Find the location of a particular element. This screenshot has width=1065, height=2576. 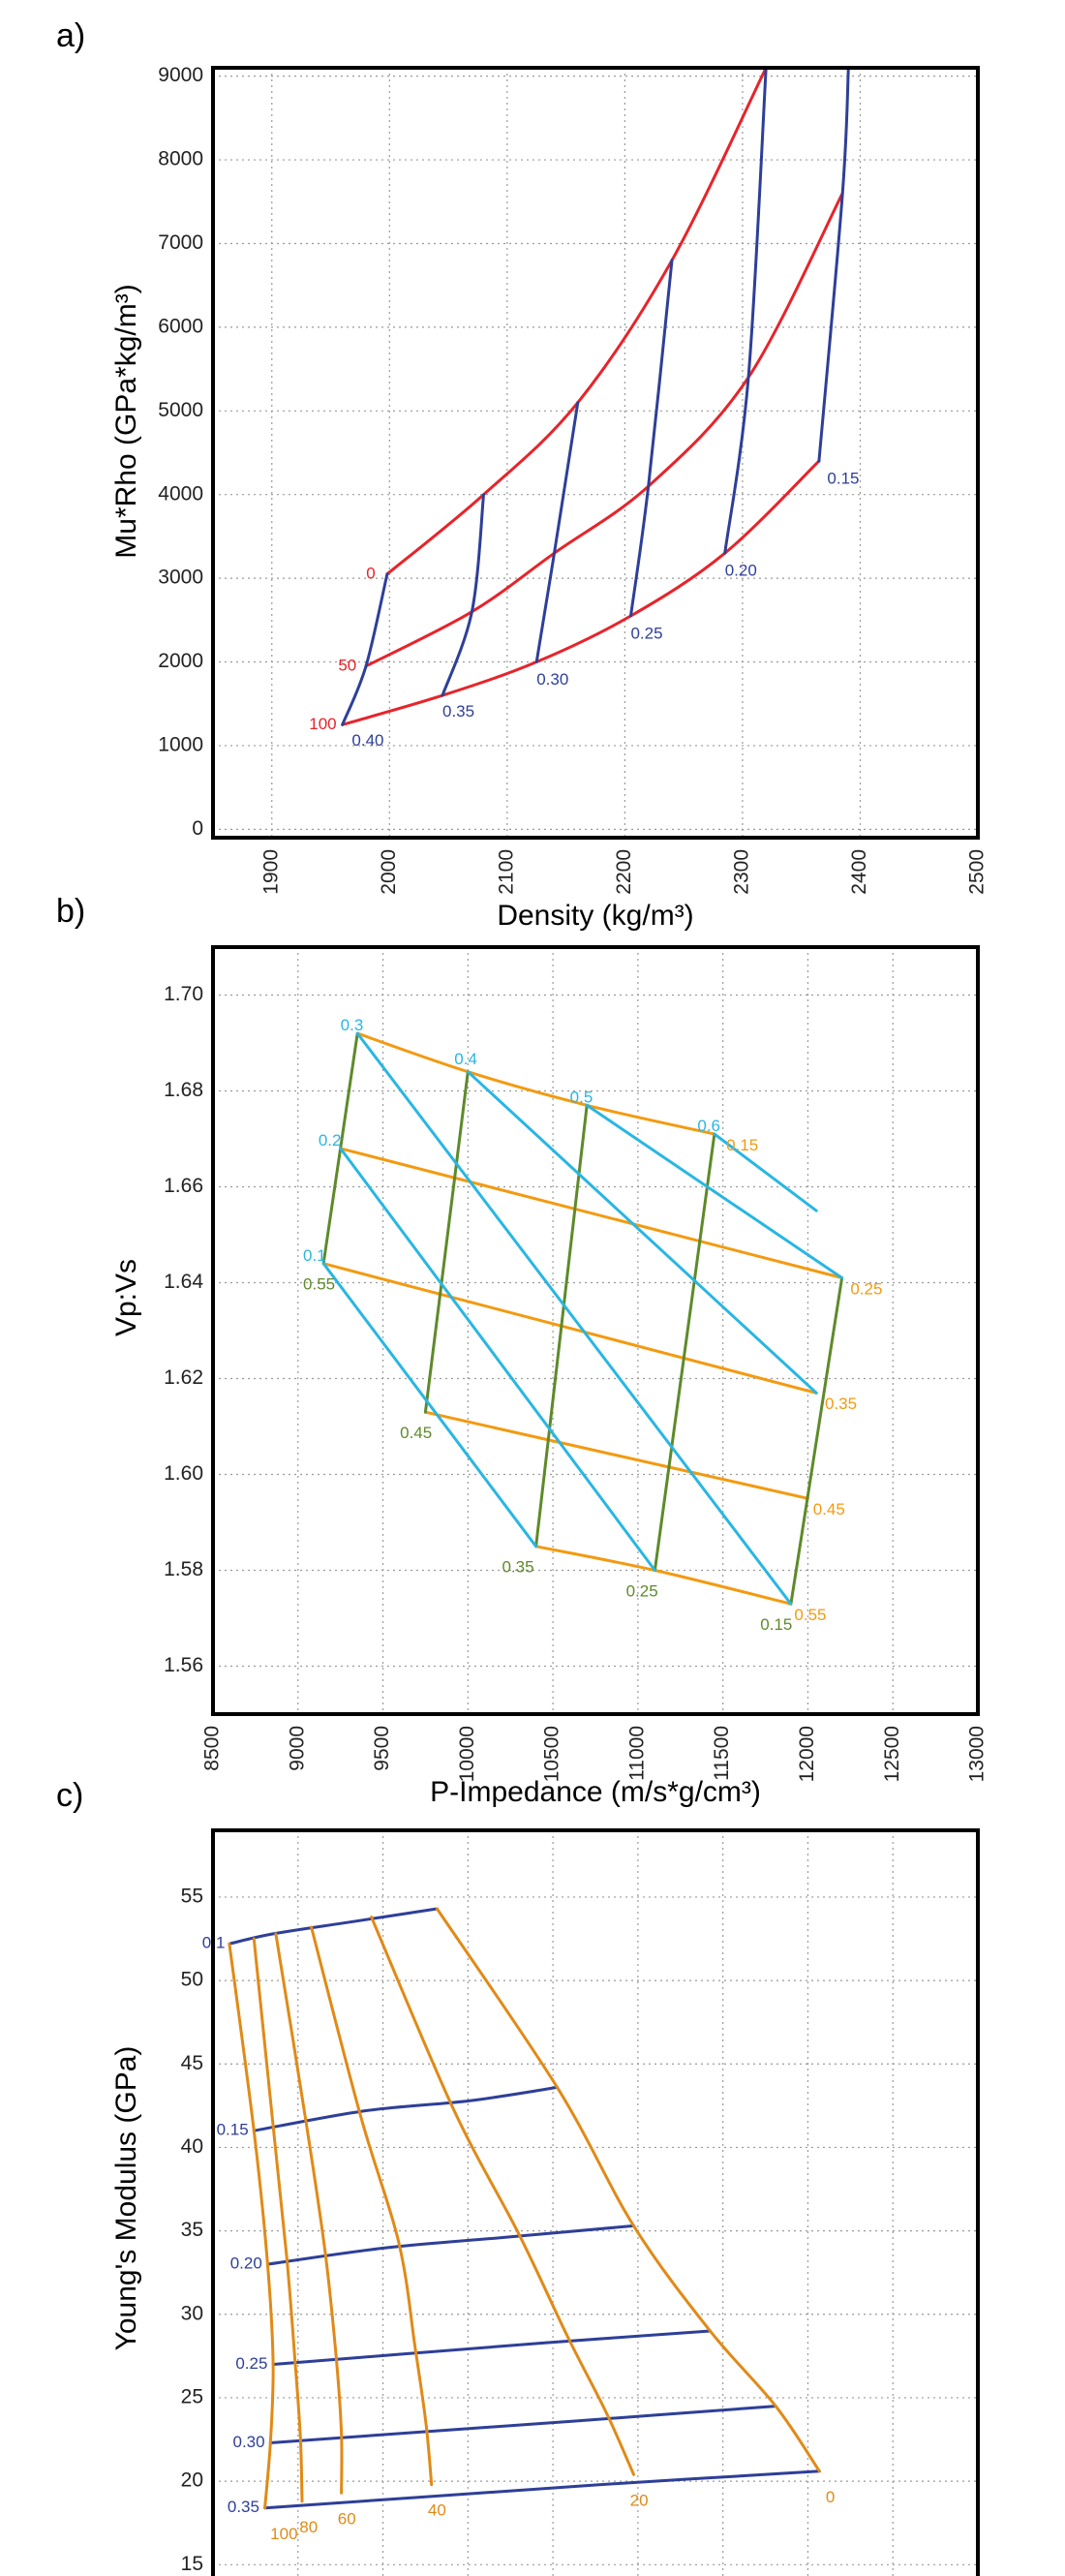

y-tick-label: 50 is located at coordinates (192, 1980).